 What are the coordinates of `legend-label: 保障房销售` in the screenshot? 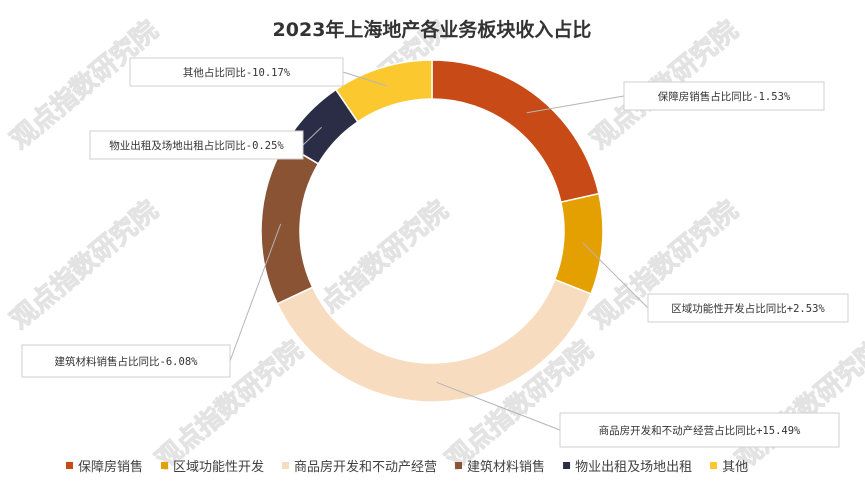 It's located at (110, 467).